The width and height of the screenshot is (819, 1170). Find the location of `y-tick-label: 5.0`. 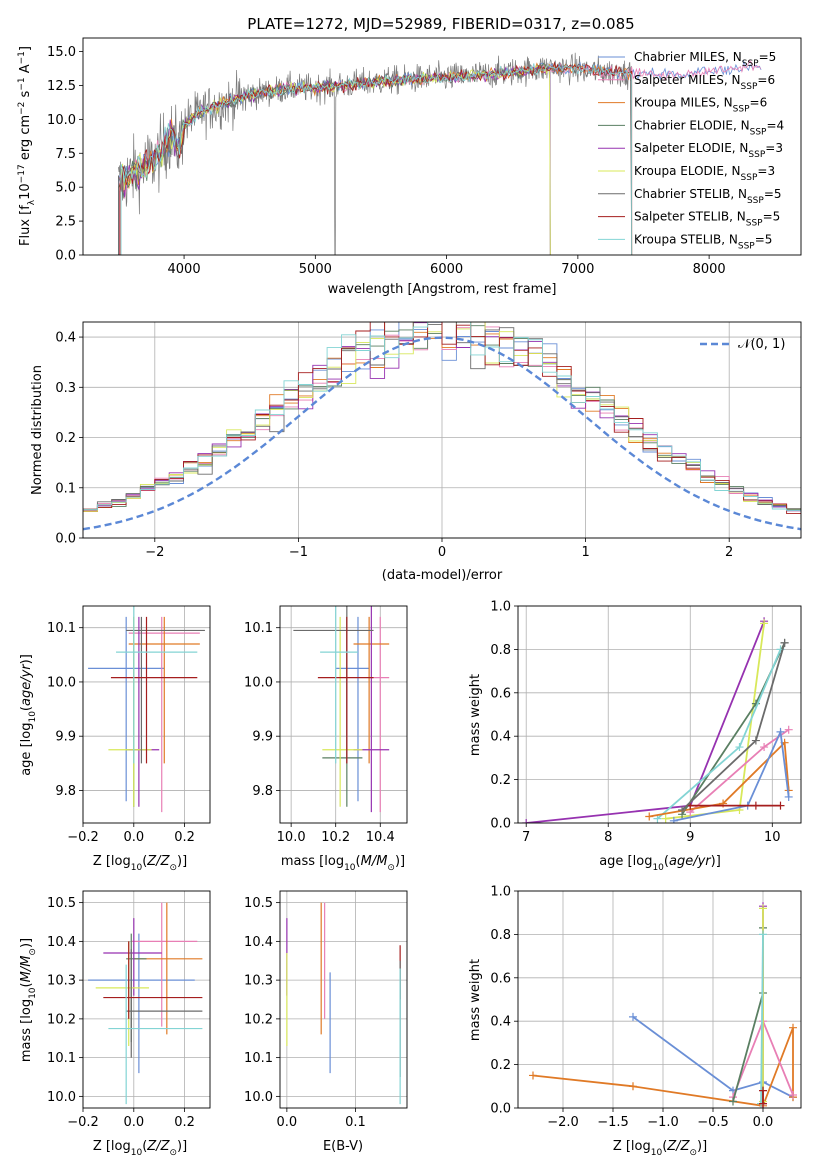

y-tick-label: 5.0 is located at coordinates (65, 188).